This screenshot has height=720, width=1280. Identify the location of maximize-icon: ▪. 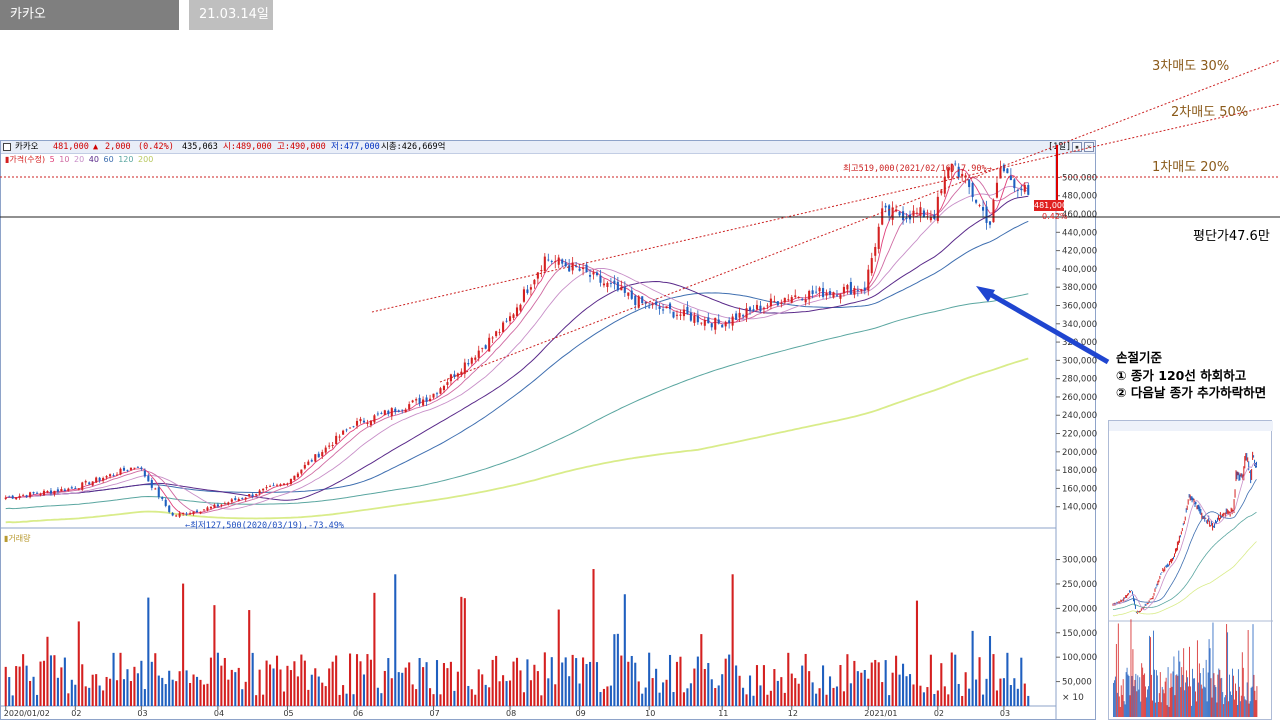
(1077, 147).